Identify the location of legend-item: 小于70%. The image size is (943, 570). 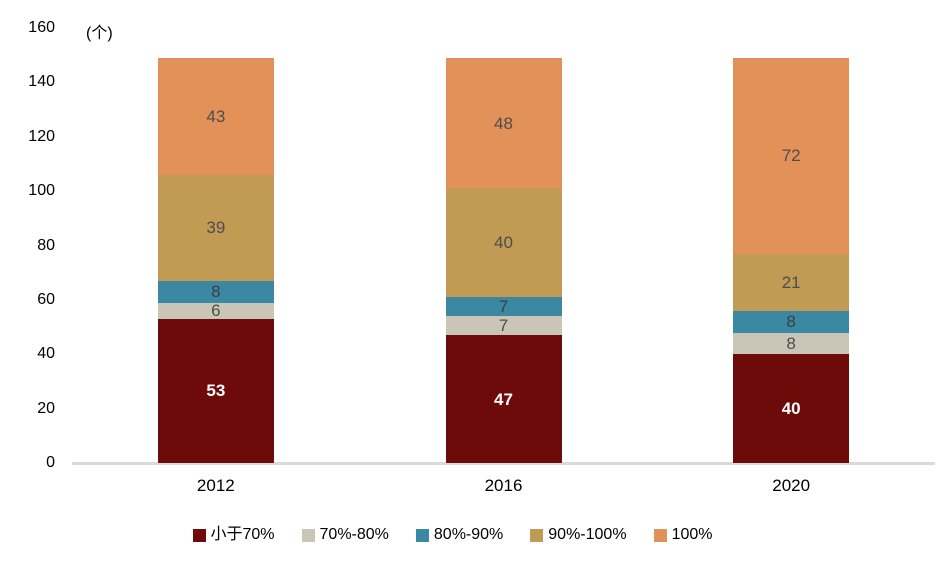
(233, 535).